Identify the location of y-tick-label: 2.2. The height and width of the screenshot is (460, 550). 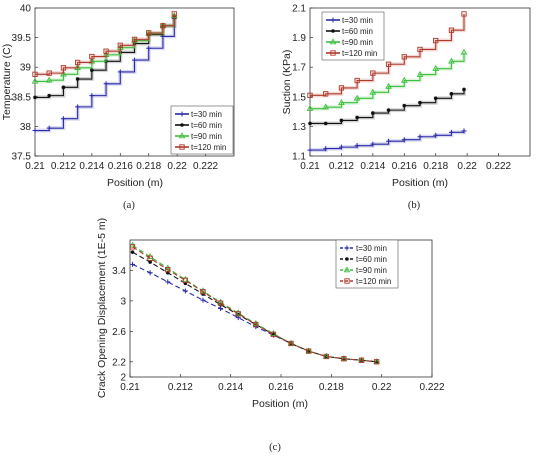
(119, 362).